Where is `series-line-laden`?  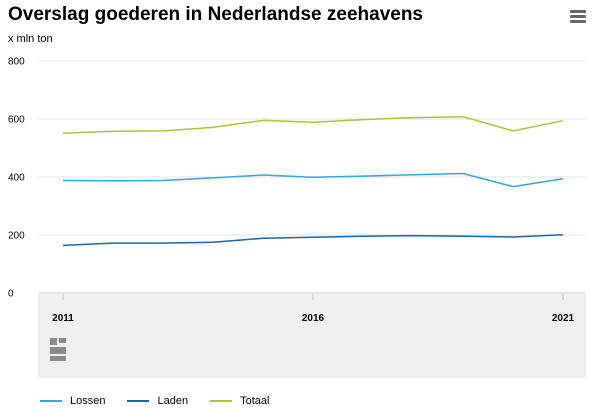
series-line-laden is located at coordinates (313, 240).